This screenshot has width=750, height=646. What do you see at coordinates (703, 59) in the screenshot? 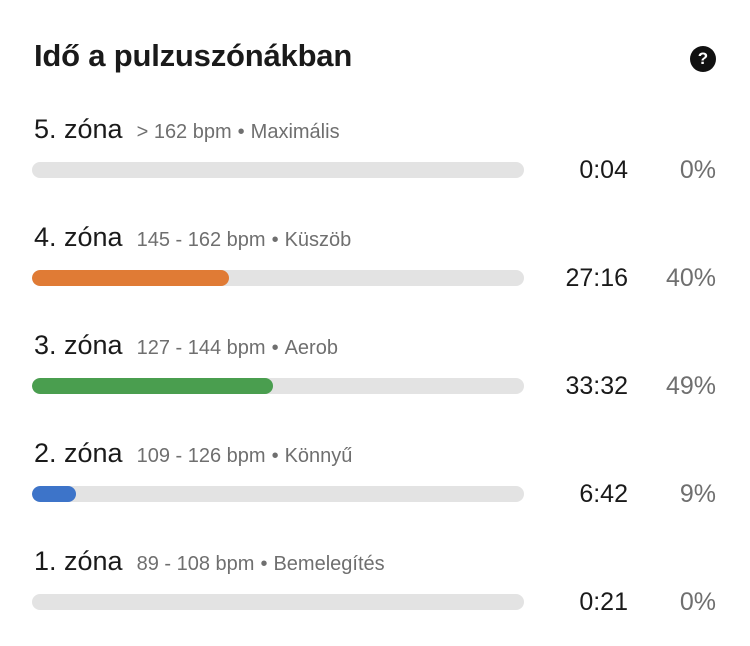
I see `question-mark-icon: ?` at bounding box center [703, 59].